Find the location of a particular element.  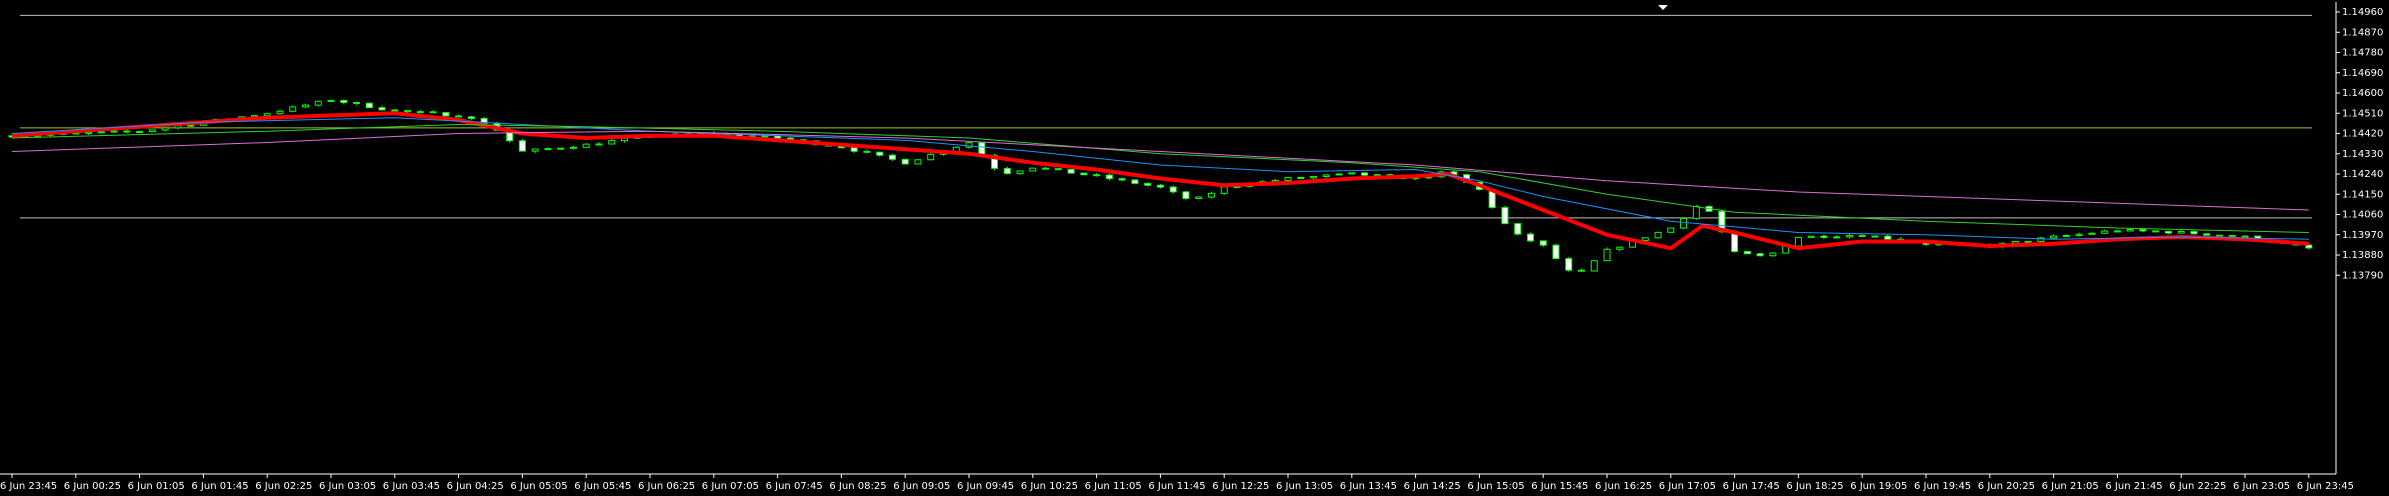

time-tick-label: 6 Jun 20:25 is located at coordinates (2006, 486).